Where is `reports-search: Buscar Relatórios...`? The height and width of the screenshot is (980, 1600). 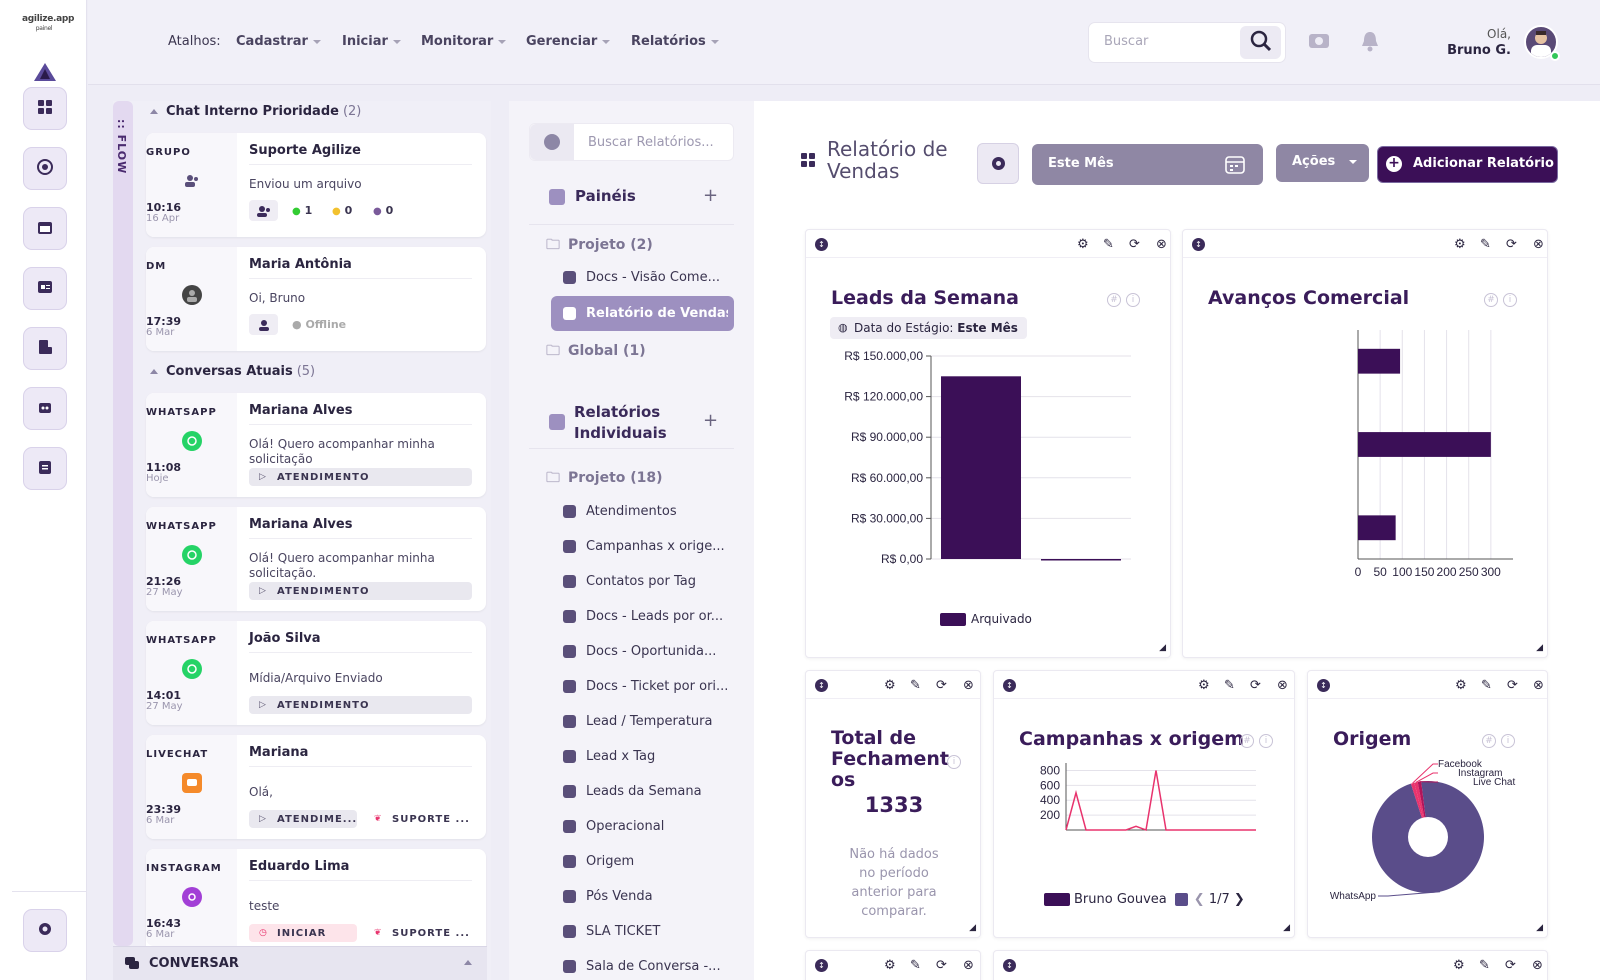
reports-search: Buscar Relatórios... is located at coordinates (631, 142).